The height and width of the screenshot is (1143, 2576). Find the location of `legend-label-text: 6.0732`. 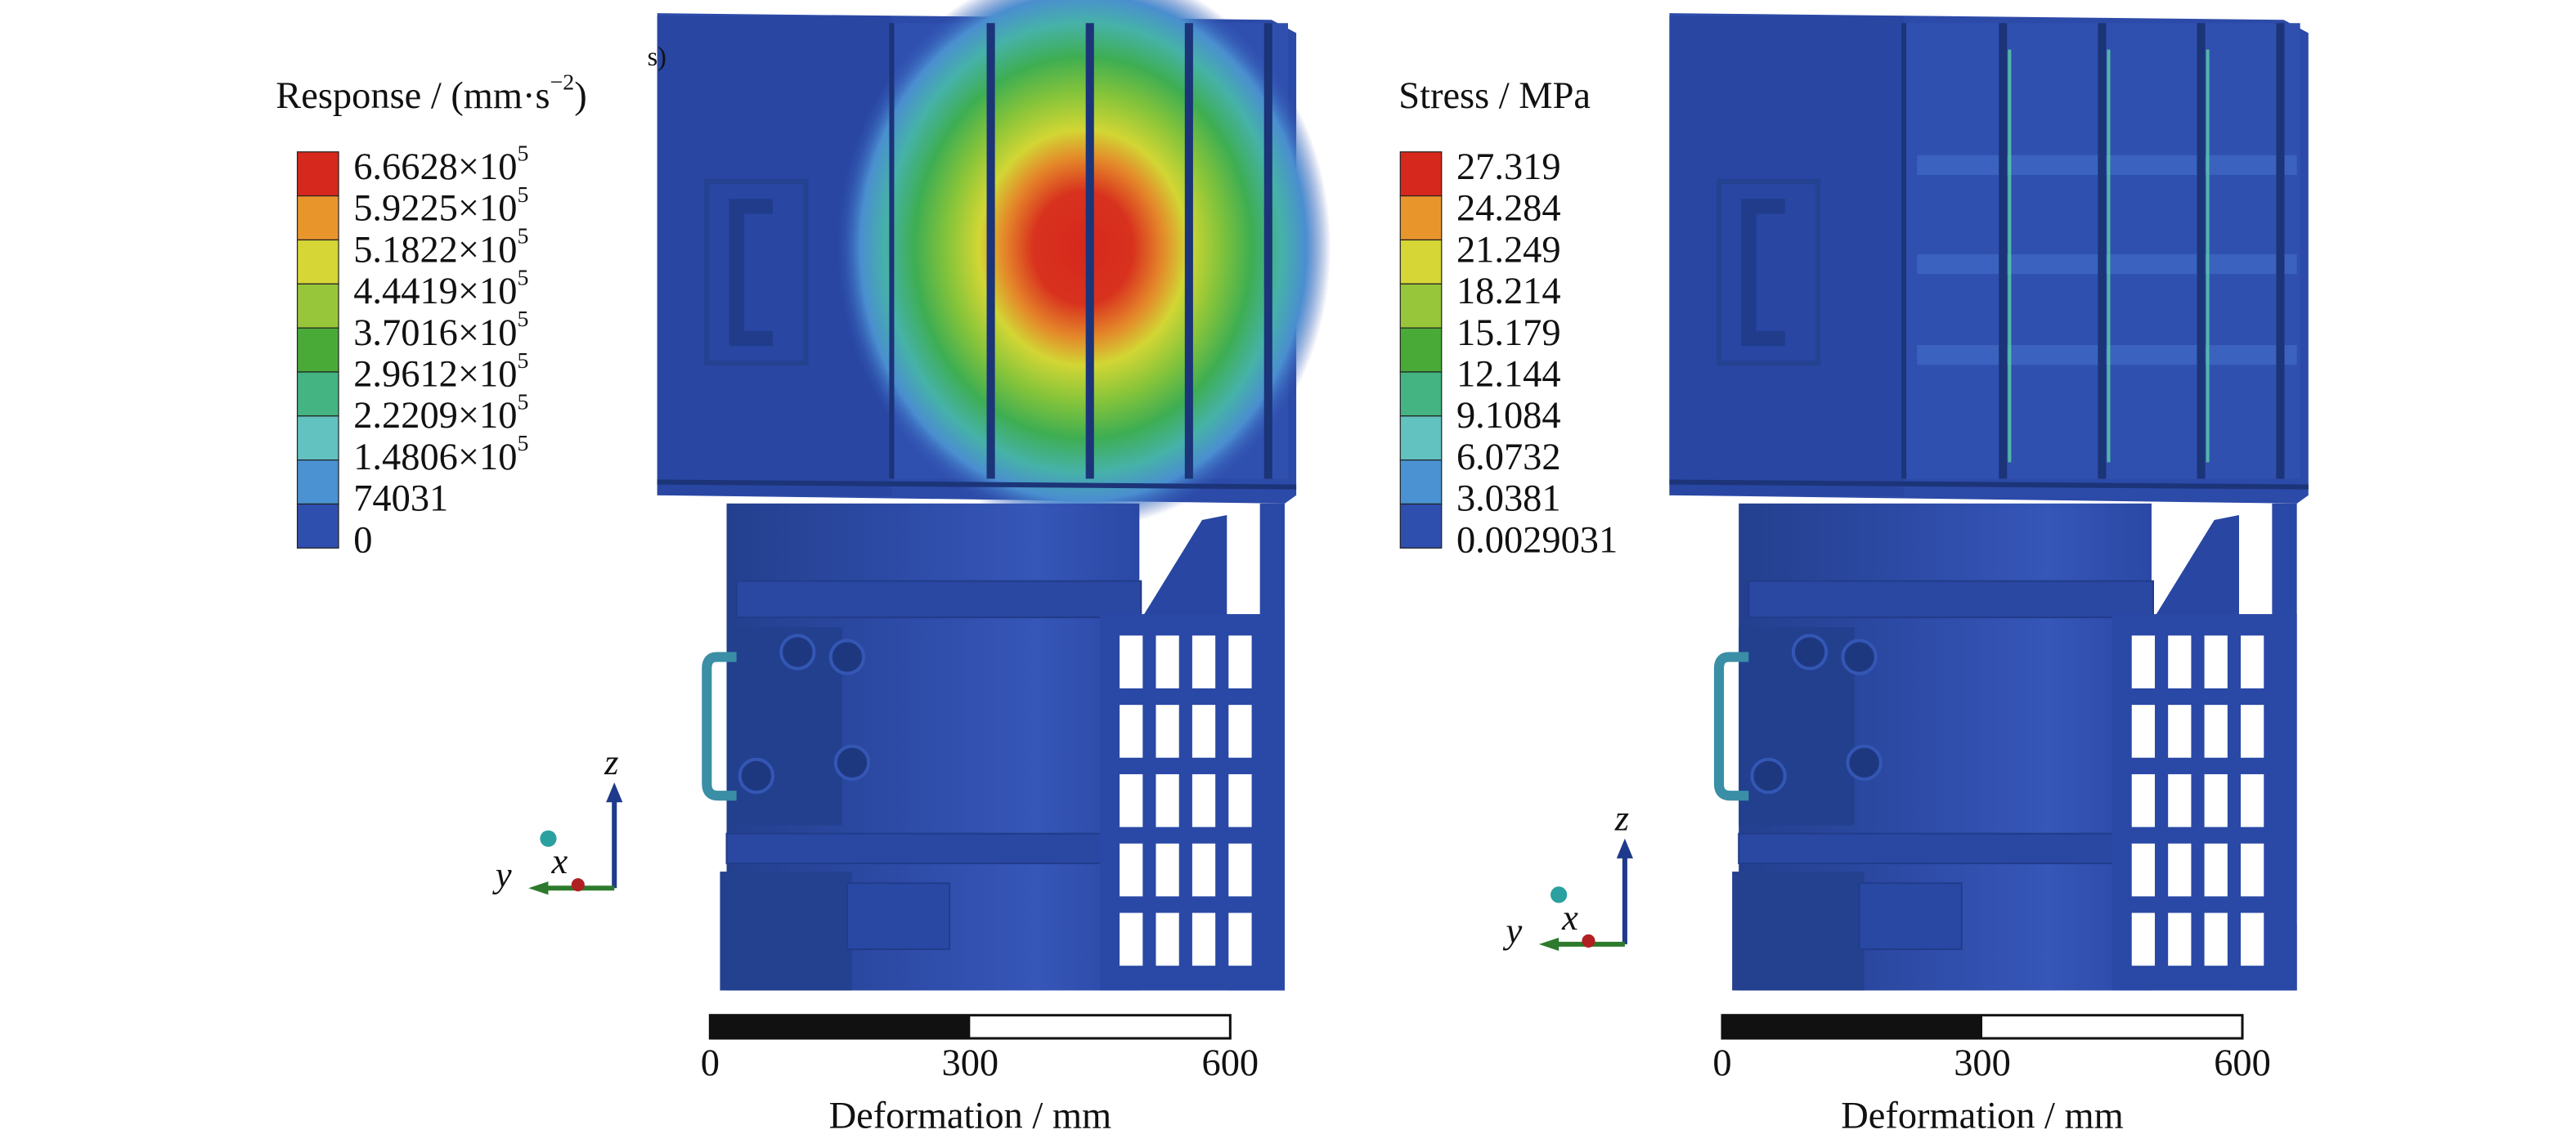

legend-label-text: 6.0732 is located at coordinates (1508, 457).